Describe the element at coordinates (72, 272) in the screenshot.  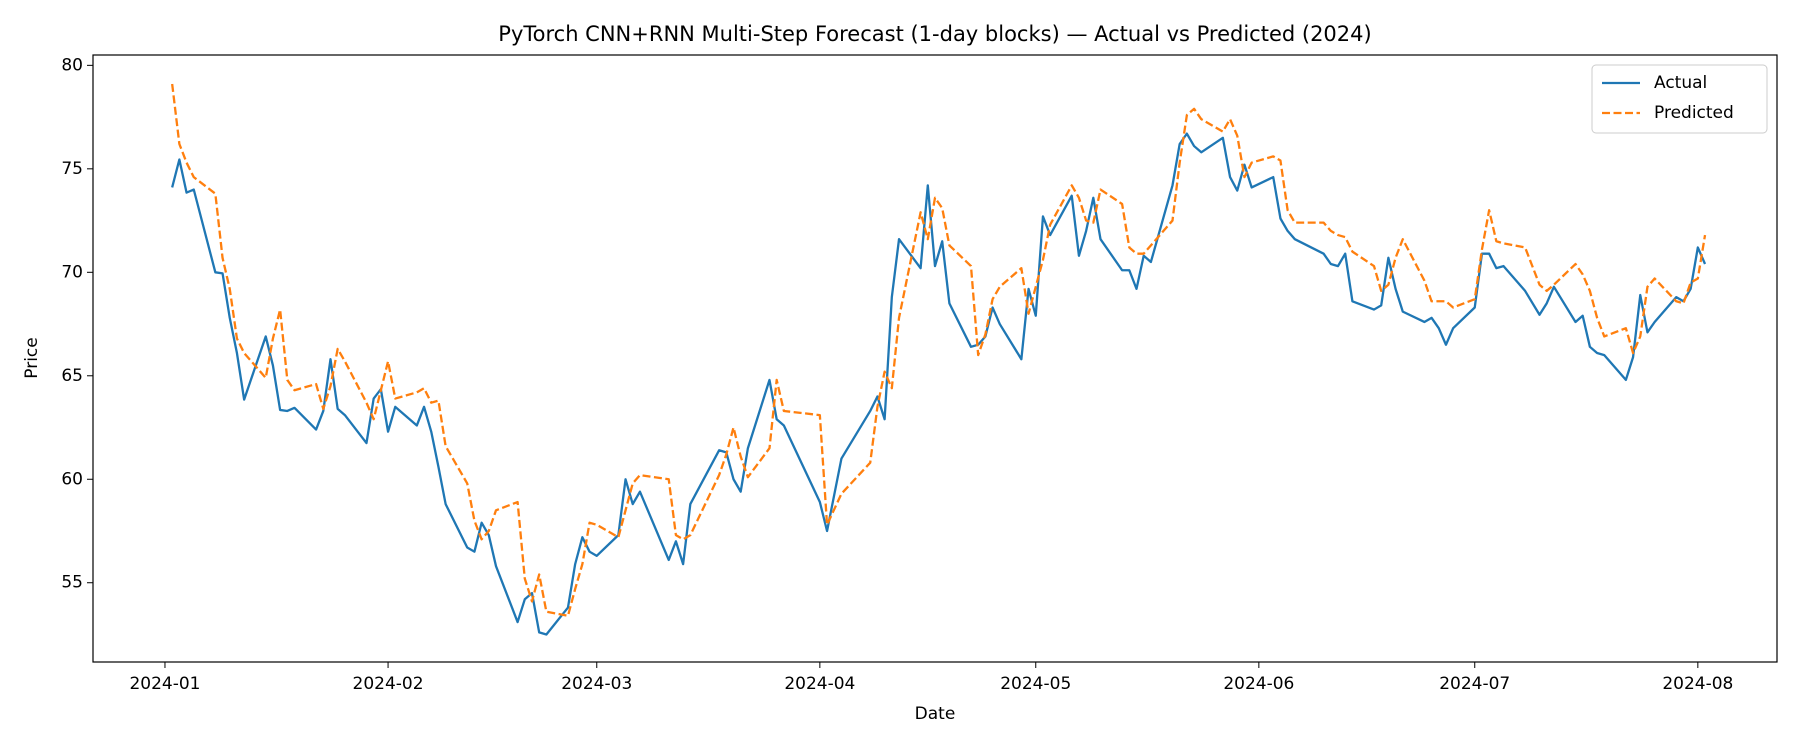
I see `y-tick-label: 70` at that location.